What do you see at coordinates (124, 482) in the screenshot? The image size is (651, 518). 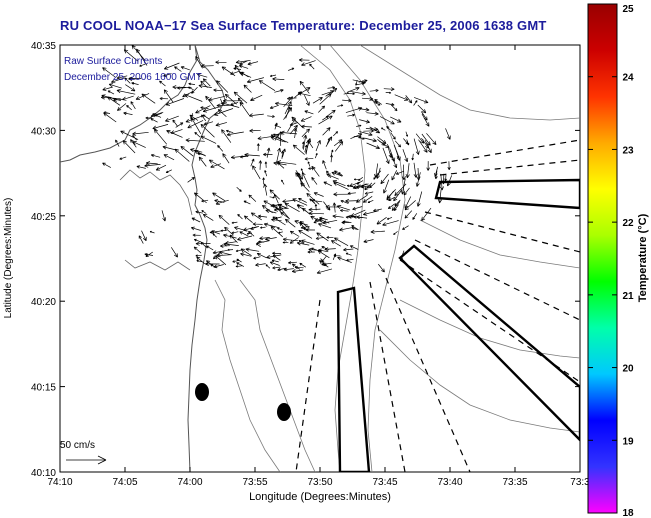 I see `x-tick-label: 74:05` at bounding box center [124, 482].